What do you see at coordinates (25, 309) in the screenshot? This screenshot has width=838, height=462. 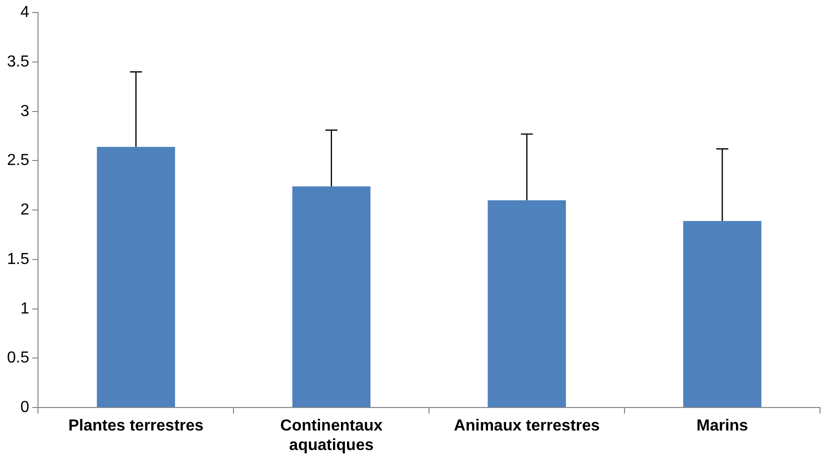 I see `y-tick-label: 1` at bounding box center [25, 309].